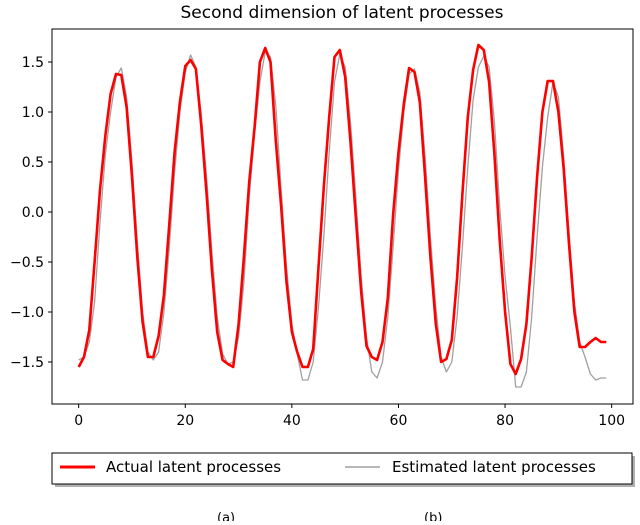  What do you see at coordinates (27, 363) in the screenshot?
I see `y-tick-label: −1.5` at bounding box center [27, 363].